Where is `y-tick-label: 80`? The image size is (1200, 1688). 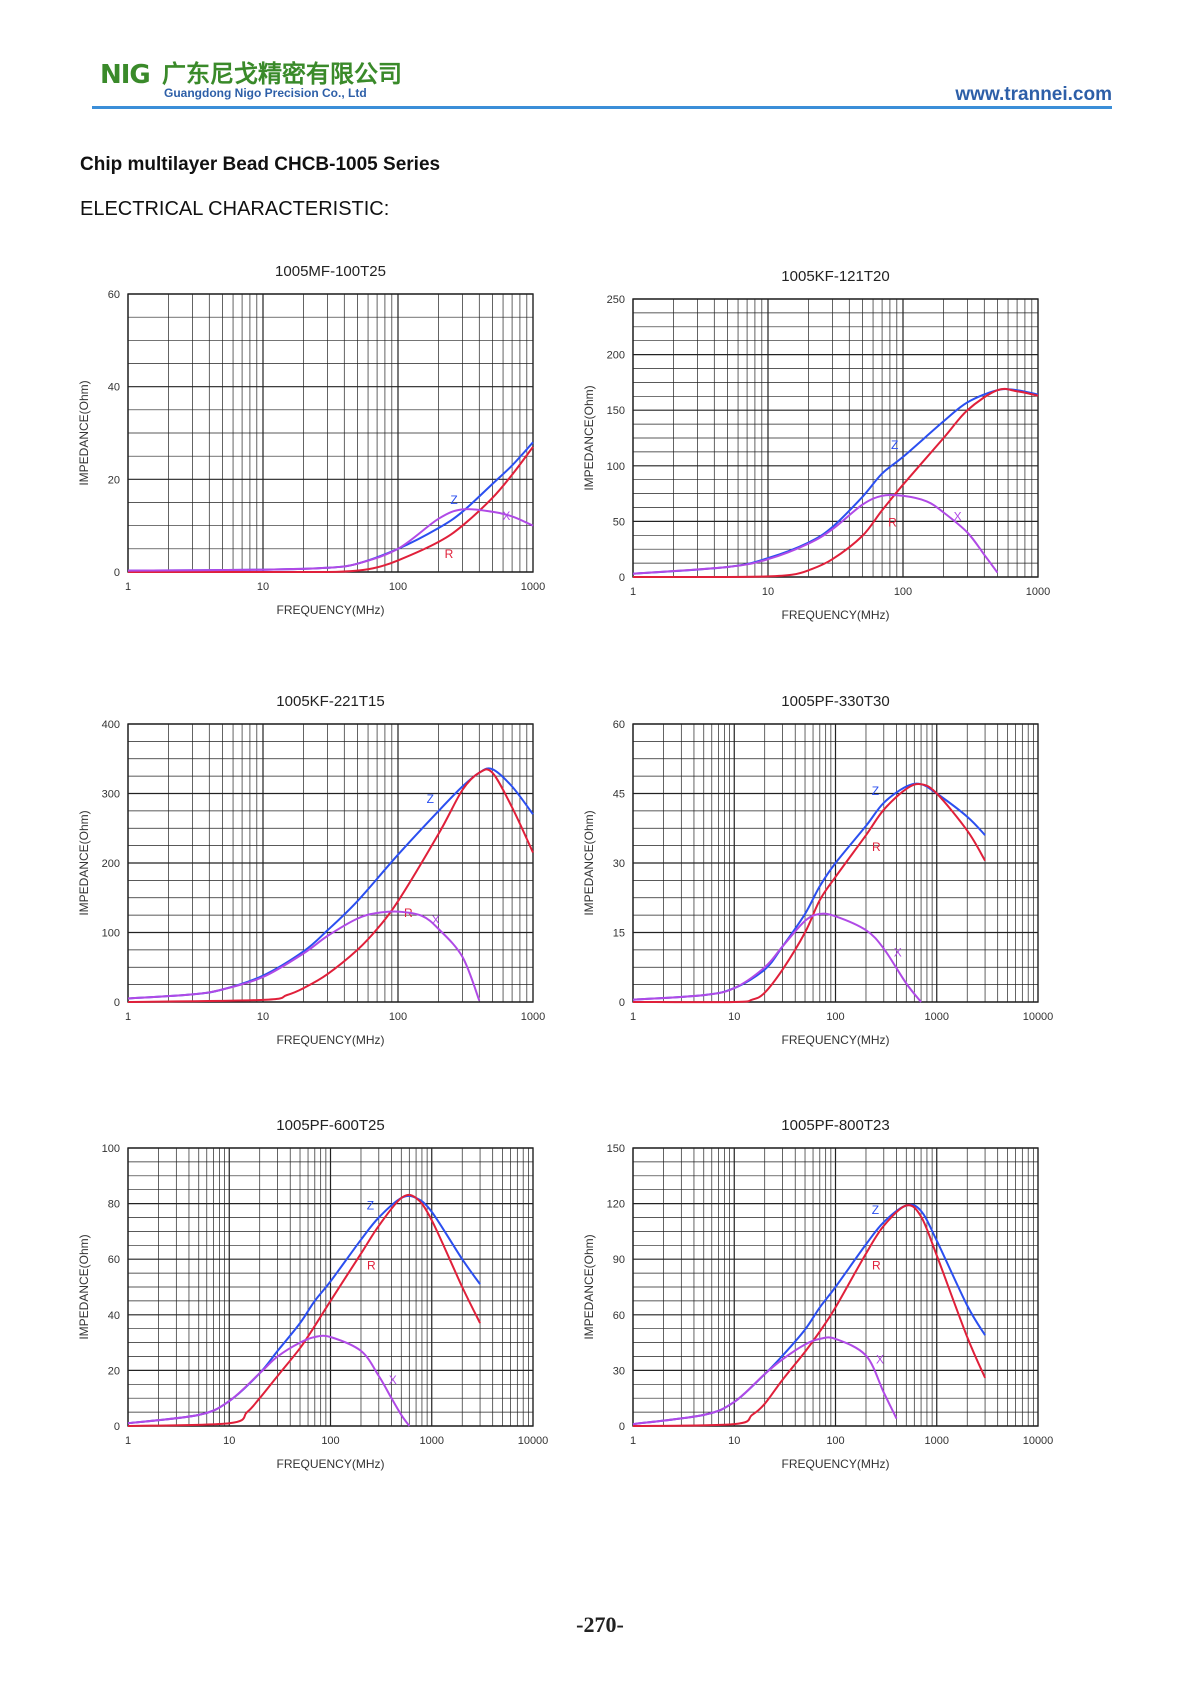
y-tick-label: 80 is located at coordinates (114, 1205).